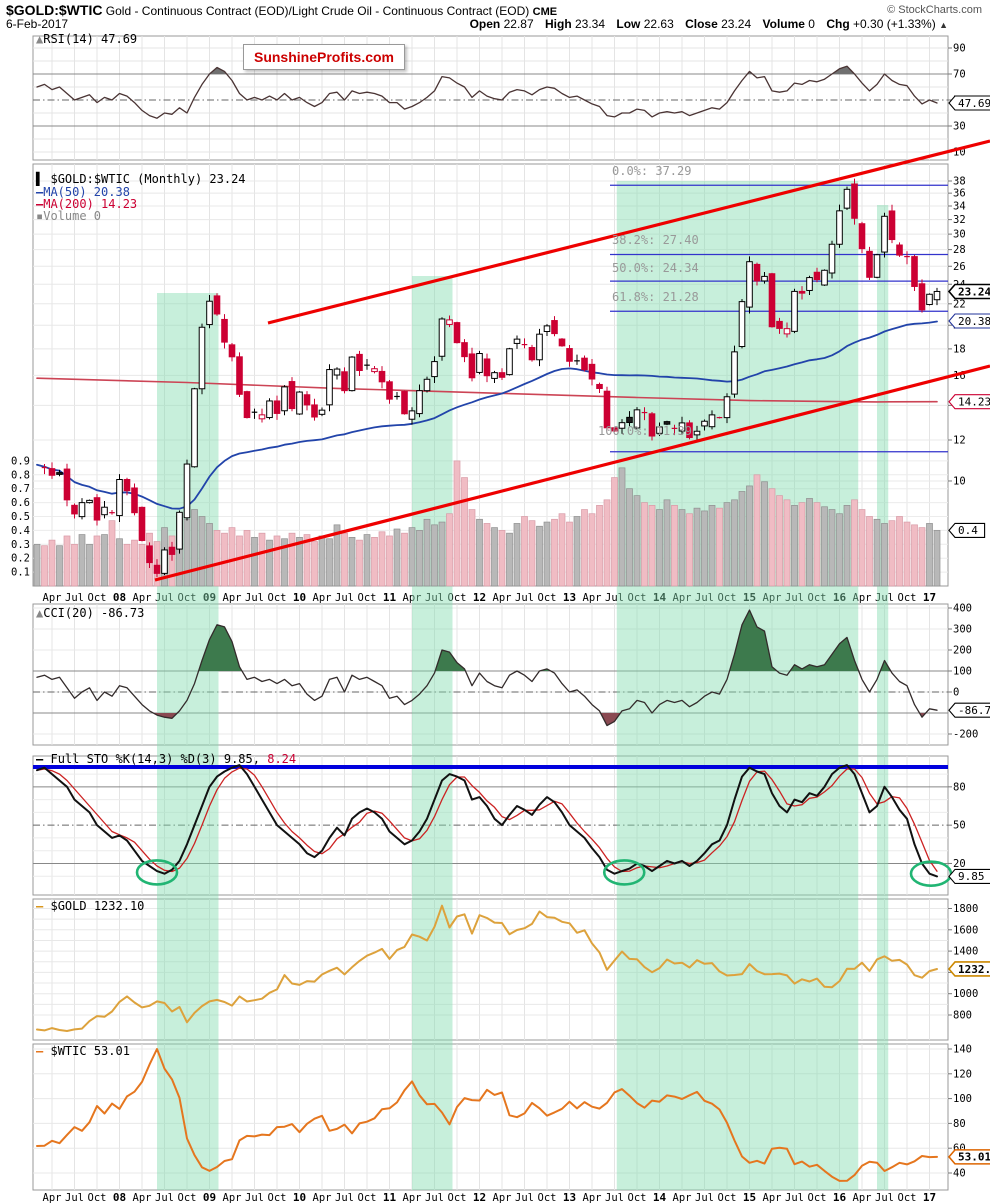 Image resolution: width=990 pixels, height=1204 pixels. What do you see at coordinates (40, 204) in the screenshot?
I see `ma200-line-icon: —` at bounding box center [40, 204].